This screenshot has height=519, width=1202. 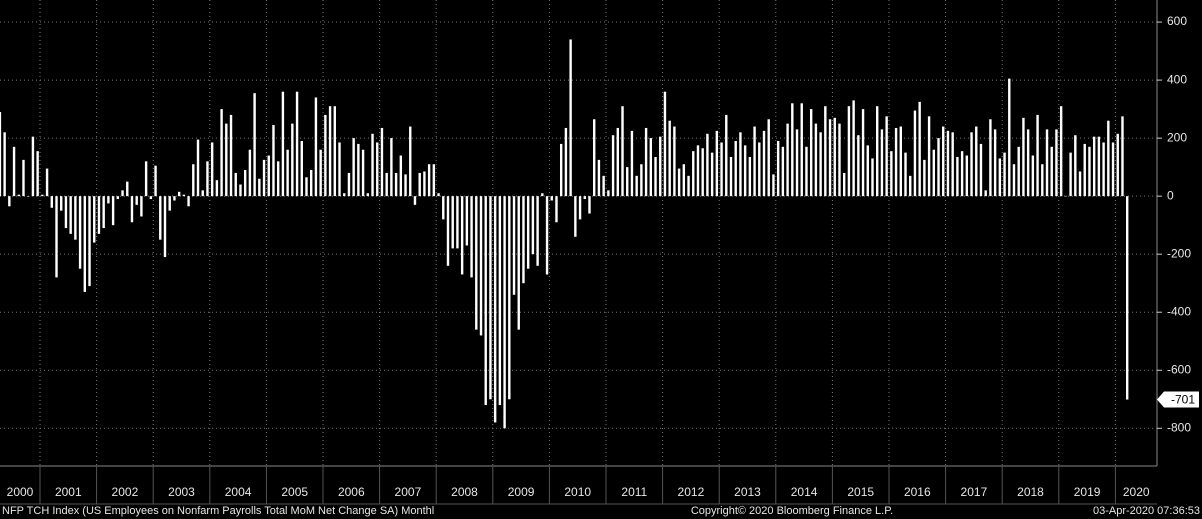 What do you see at coordinates (68, 492) in the screenshot?
I see `x-tick-label: 2001` at bounding box center [68, 492].